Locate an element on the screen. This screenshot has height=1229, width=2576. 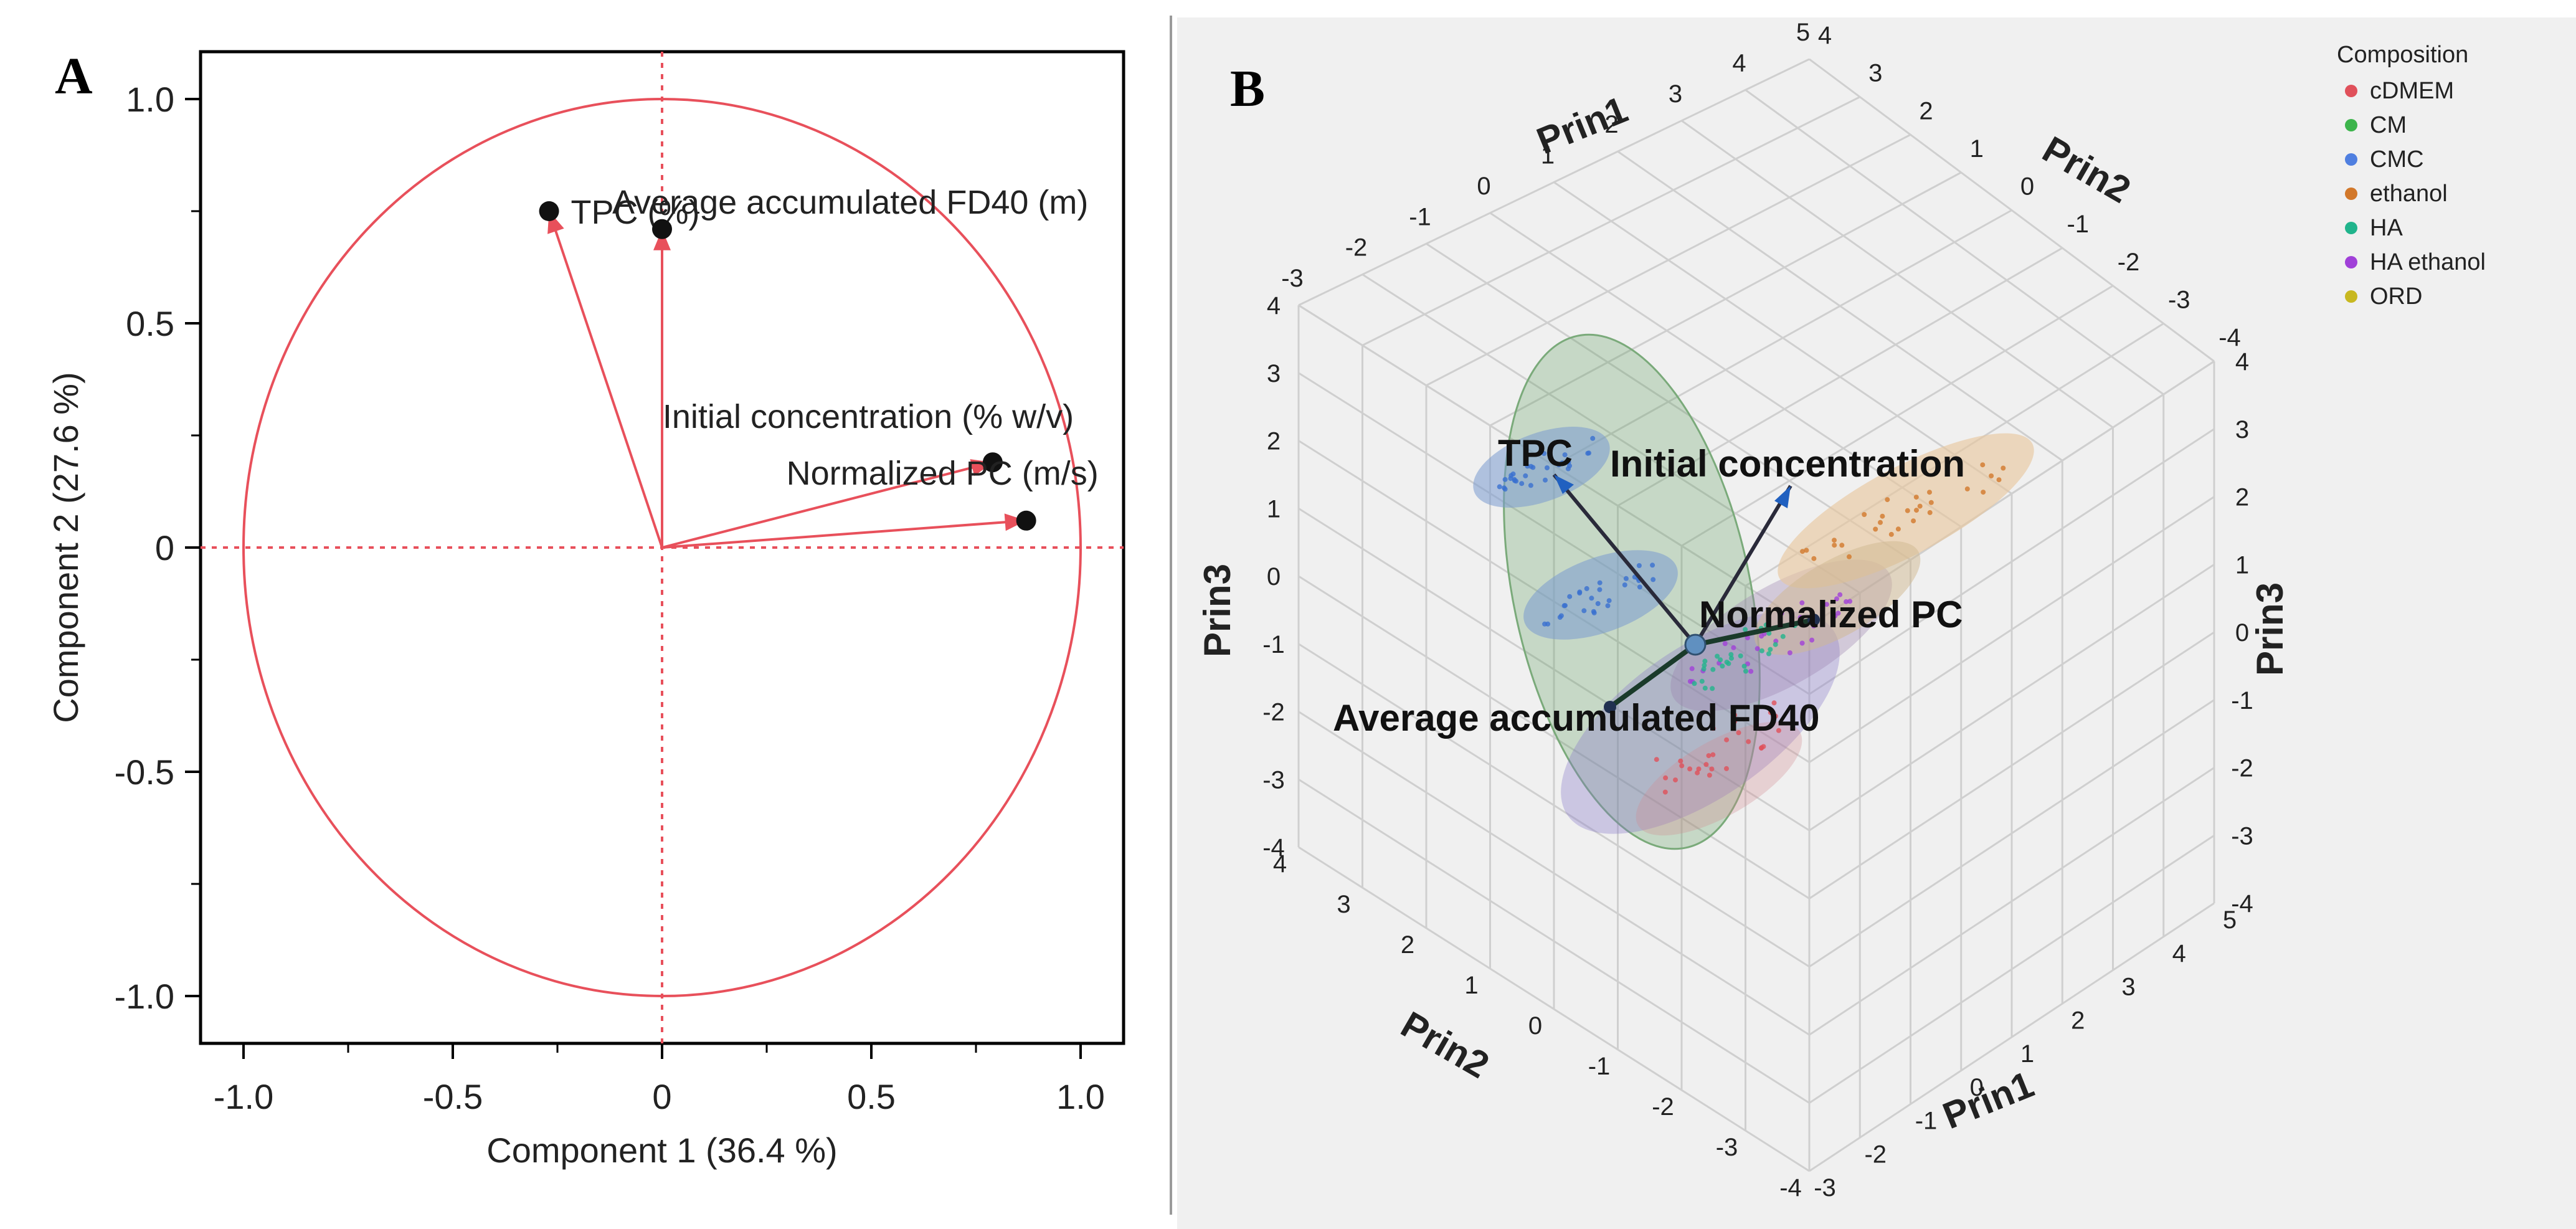
prin1-tick-top: -2 is located at coordinates (1357, 248).